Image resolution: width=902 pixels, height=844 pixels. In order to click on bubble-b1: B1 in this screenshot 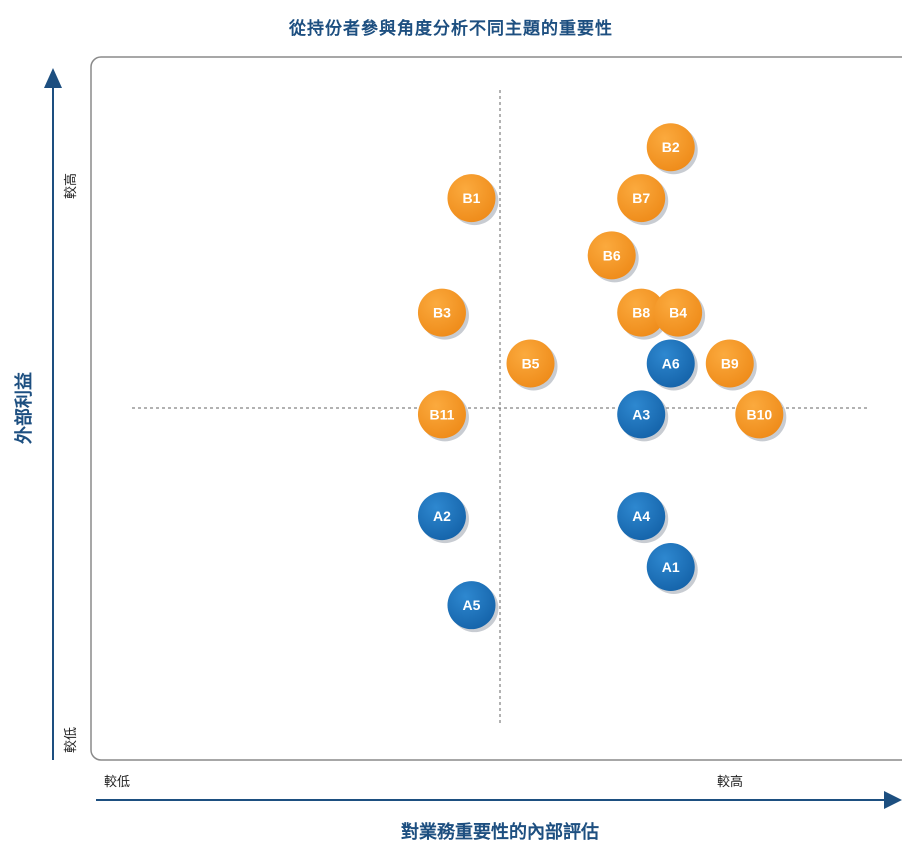, I will do `click(473, 200)`.